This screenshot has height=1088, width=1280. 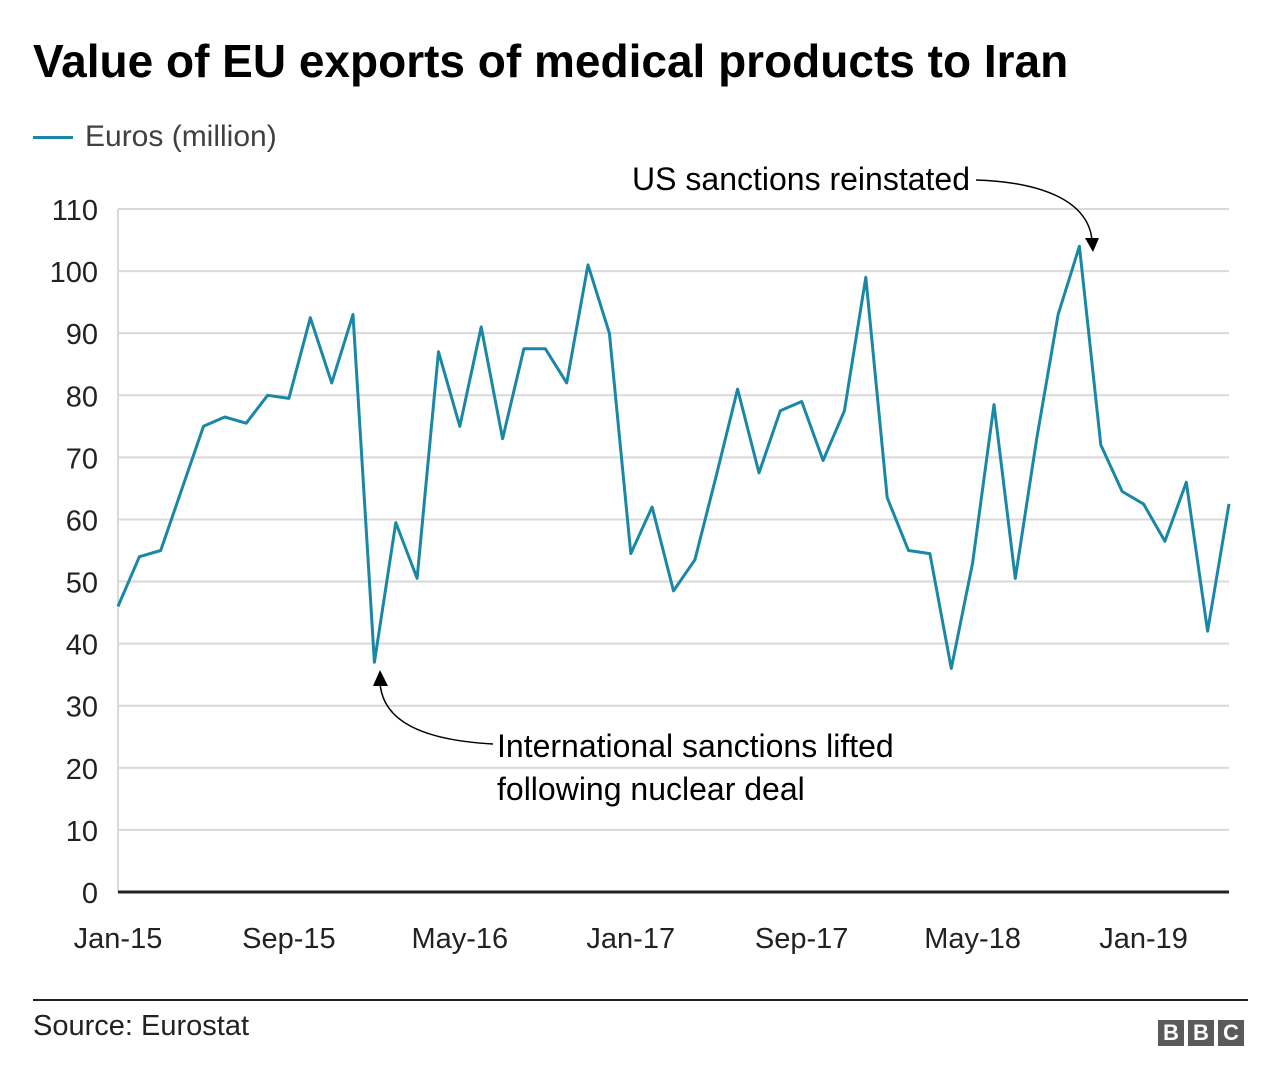 I want to click on bbc-logo: B B C, so click(x=1201, y=1033).